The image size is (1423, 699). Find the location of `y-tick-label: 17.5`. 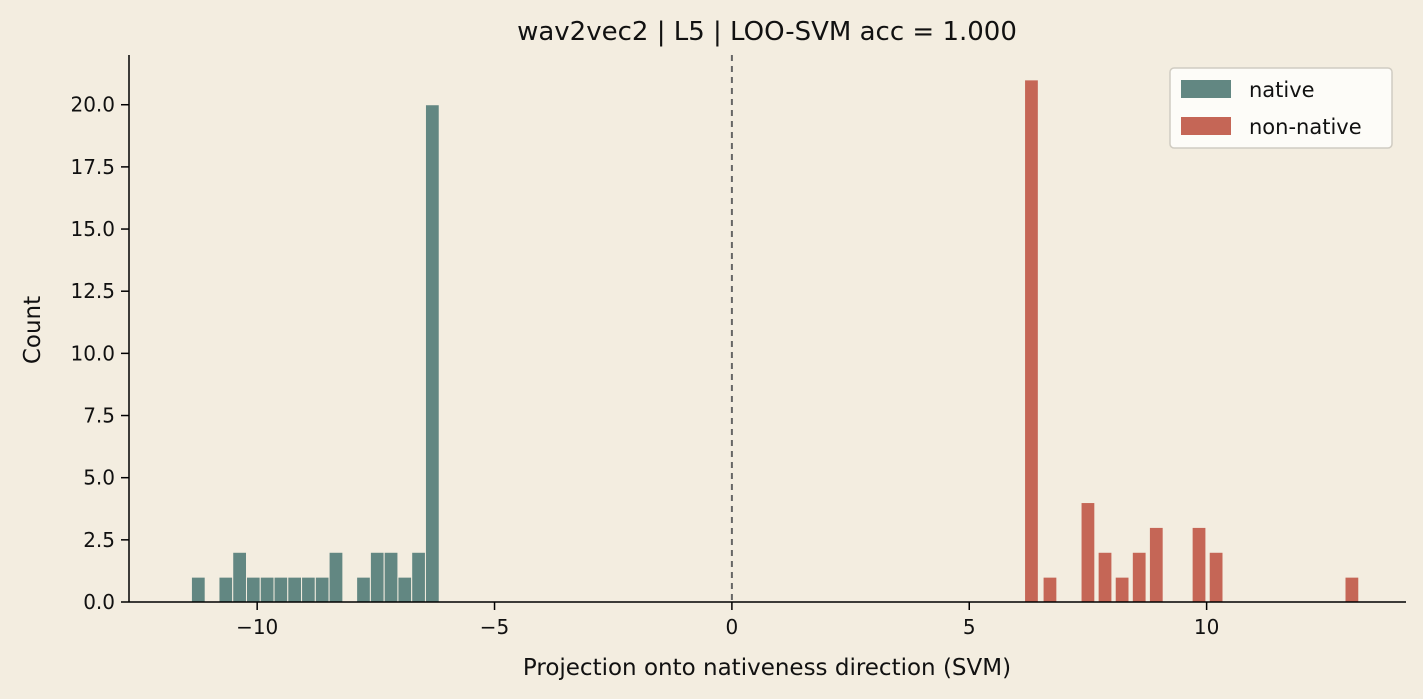

y-tick-label: 17.5 is located at coordinates (92, 167).